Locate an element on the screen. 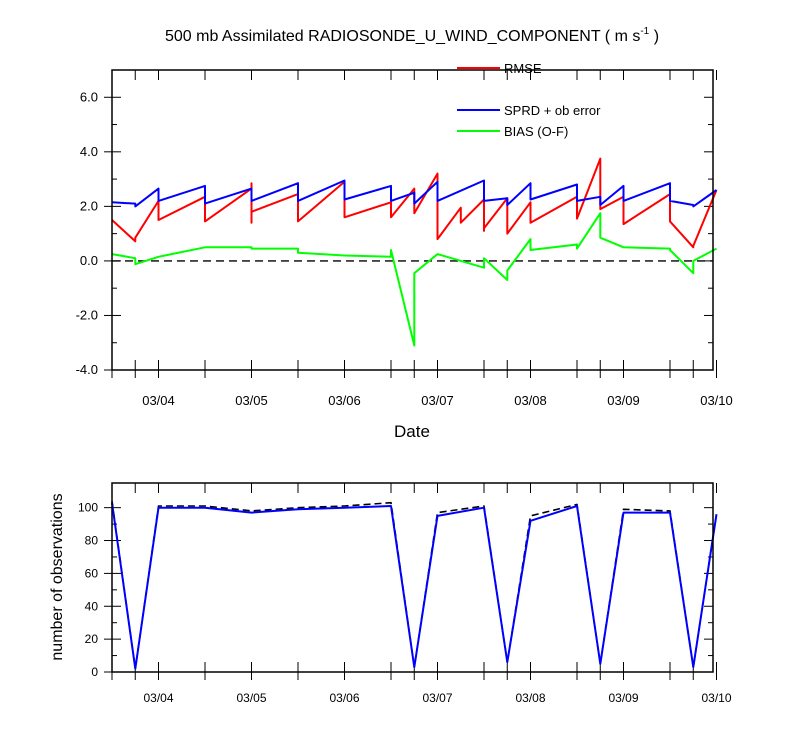  y-tick-label: 6.0 is located at coordinates (89, 96).